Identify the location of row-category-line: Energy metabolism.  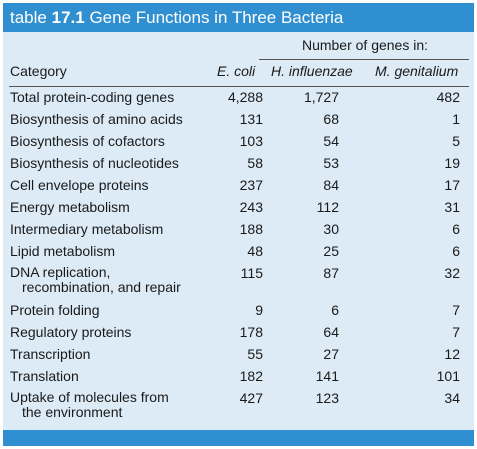
(70, 207).